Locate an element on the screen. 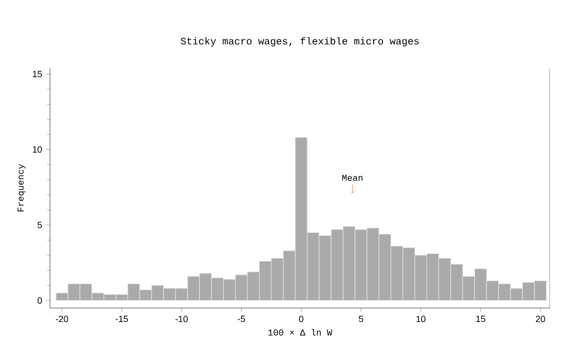  x-tick-label: 0 is located at coordinates (301, 319).